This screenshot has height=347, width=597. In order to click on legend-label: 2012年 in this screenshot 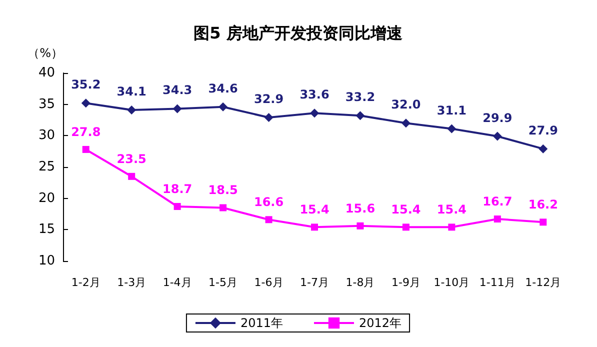, I will do `click(380, 323)`.